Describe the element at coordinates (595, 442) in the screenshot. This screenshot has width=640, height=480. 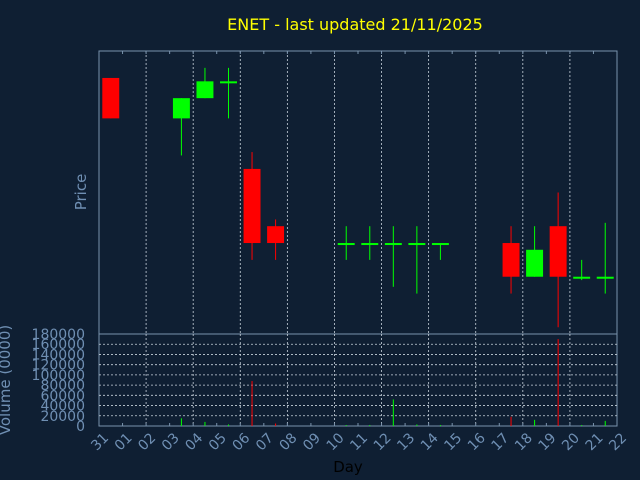
I see `x-tick-label: 21` at that location.